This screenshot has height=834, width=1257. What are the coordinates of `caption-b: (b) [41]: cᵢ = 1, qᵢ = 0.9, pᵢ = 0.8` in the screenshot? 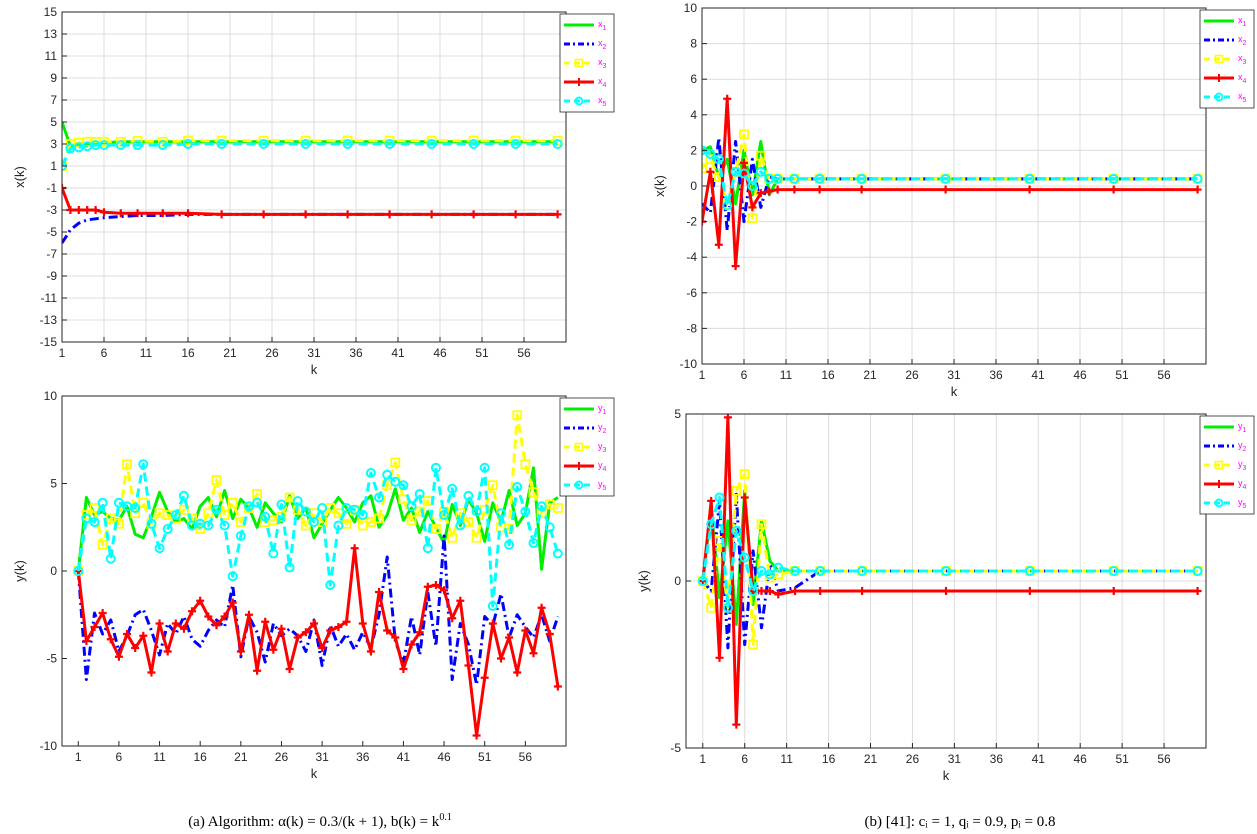 It's located at (959, 822).